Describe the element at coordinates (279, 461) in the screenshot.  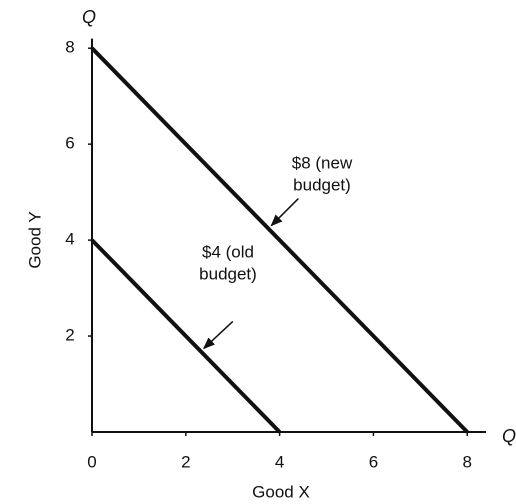
I see `x-tick-label: 4` at that location.